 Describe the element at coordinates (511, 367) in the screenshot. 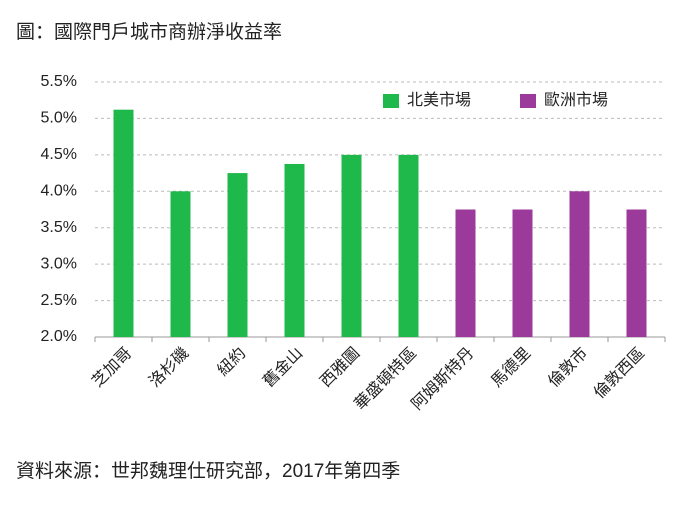

I see `x-tick-label: 馬德里` at that location.